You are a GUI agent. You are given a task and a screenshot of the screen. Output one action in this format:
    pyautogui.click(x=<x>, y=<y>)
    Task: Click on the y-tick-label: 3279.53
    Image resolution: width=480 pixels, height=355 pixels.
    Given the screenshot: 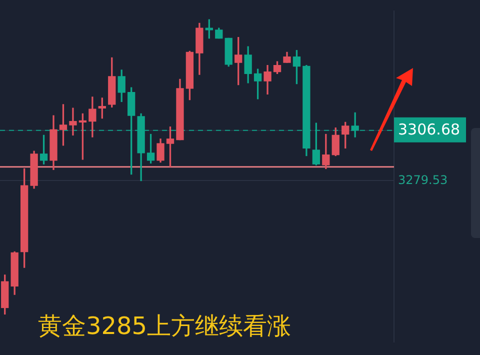 What is the action you would take?
    pyautogui.click(x=423, y=179)
    